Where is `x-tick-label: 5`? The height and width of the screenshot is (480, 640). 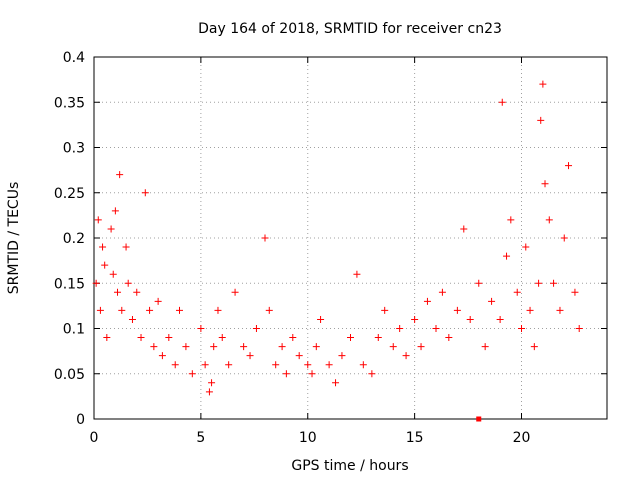 x-tick-label: 5 is located at coordinates (200, 438).